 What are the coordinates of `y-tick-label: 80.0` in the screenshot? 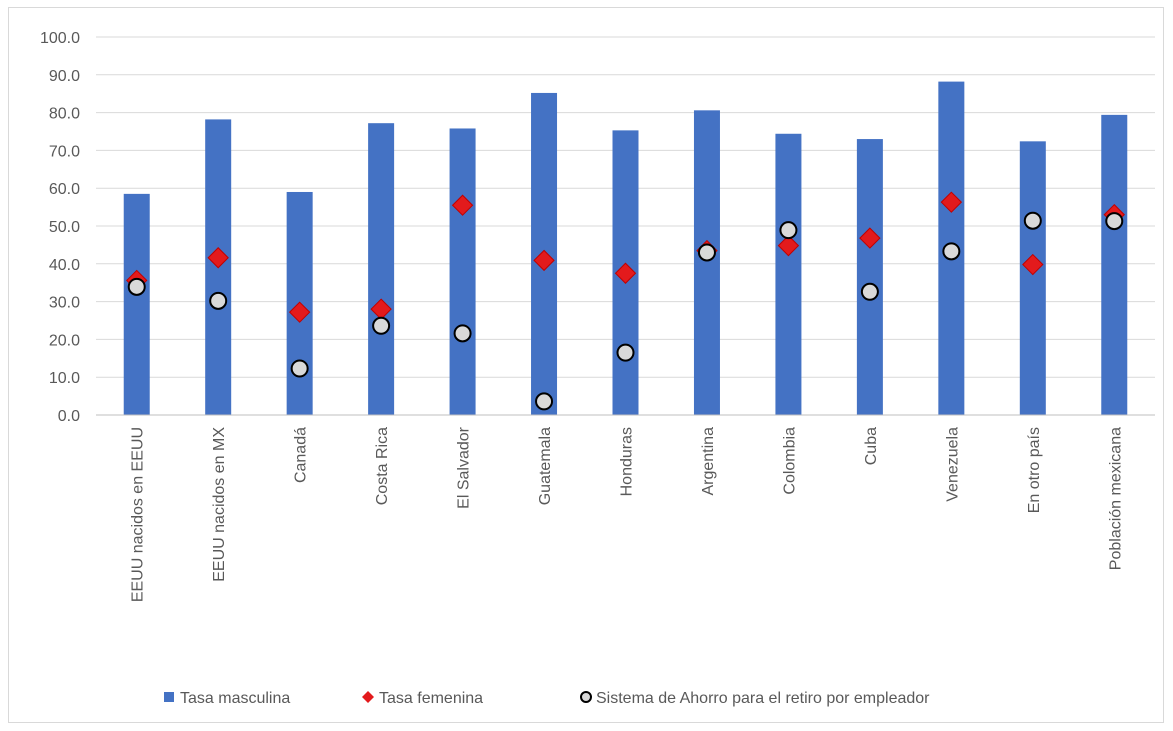 It's located at (64, 114).